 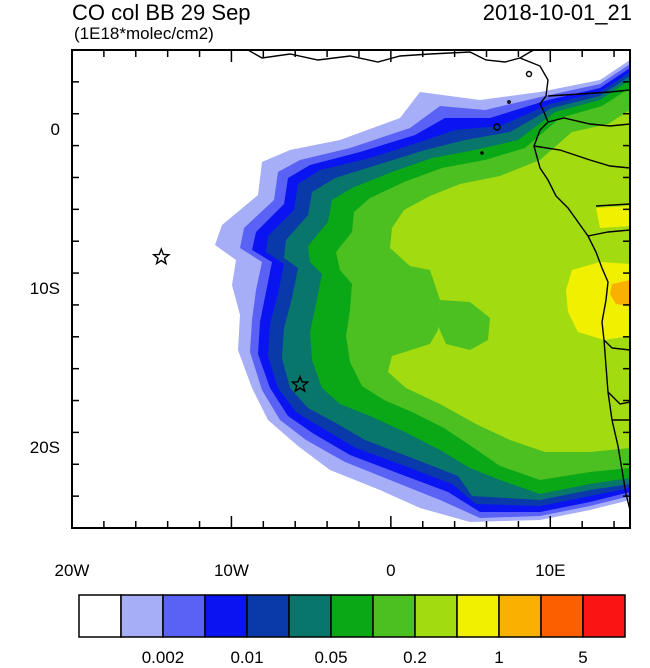 What do you see at coordinates (231, 570) in the screenshot?
I see `x-tick-label: 10W` at bounding box center [231, 570].